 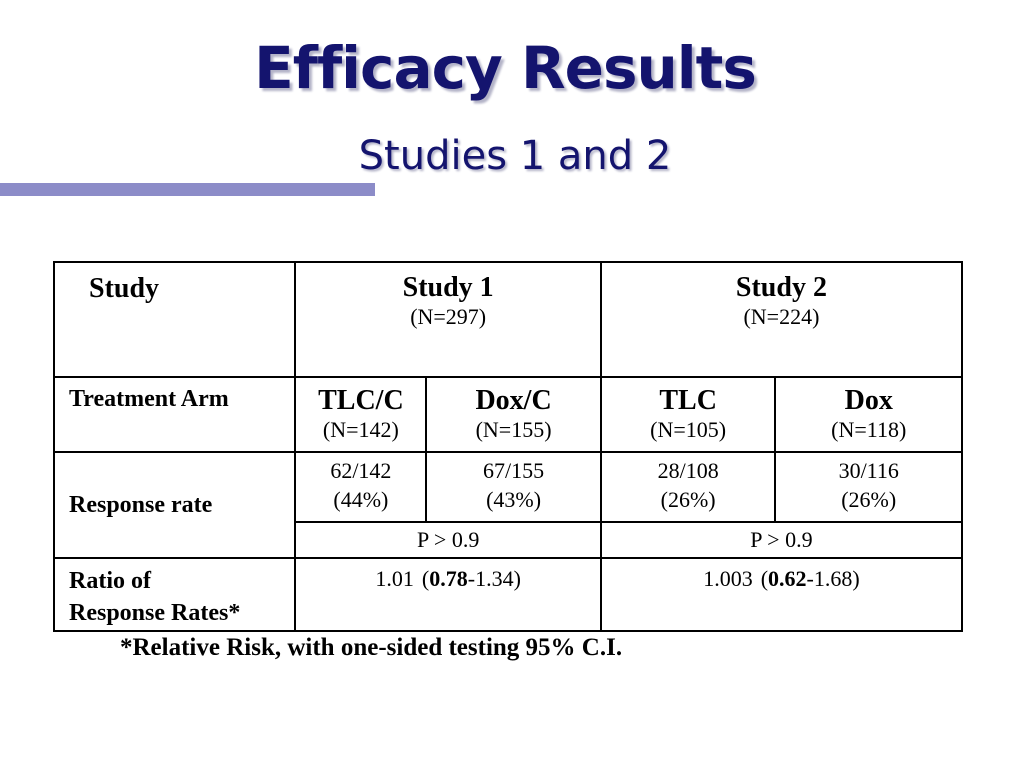 I want to click on response-cell: 30/116 (26%), so click(x=868, y=487).